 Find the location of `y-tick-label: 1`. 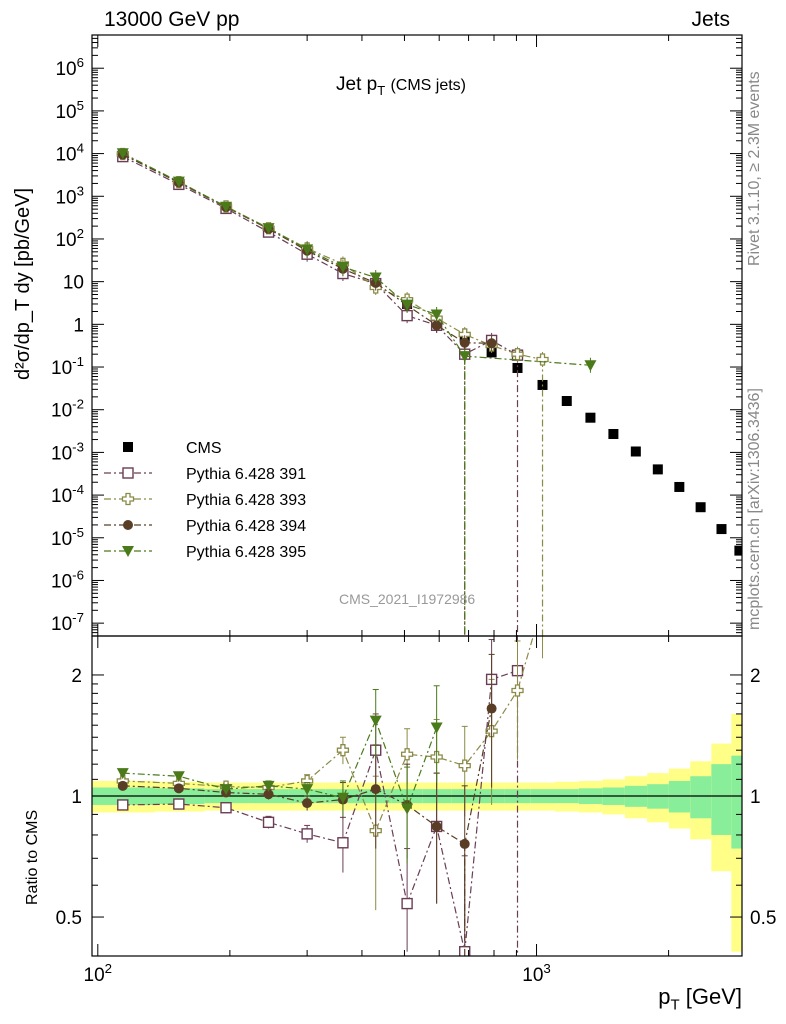

y-tick-label: 1 is located at coordinates (78, 325).